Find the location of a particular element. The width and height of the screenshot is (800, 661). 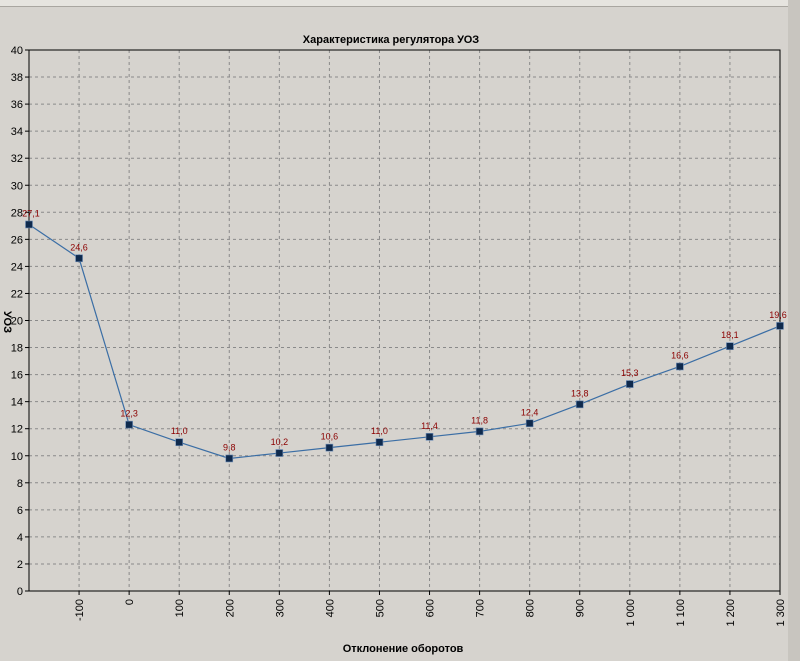

window-right-edge is located at coordinates (794, 330).